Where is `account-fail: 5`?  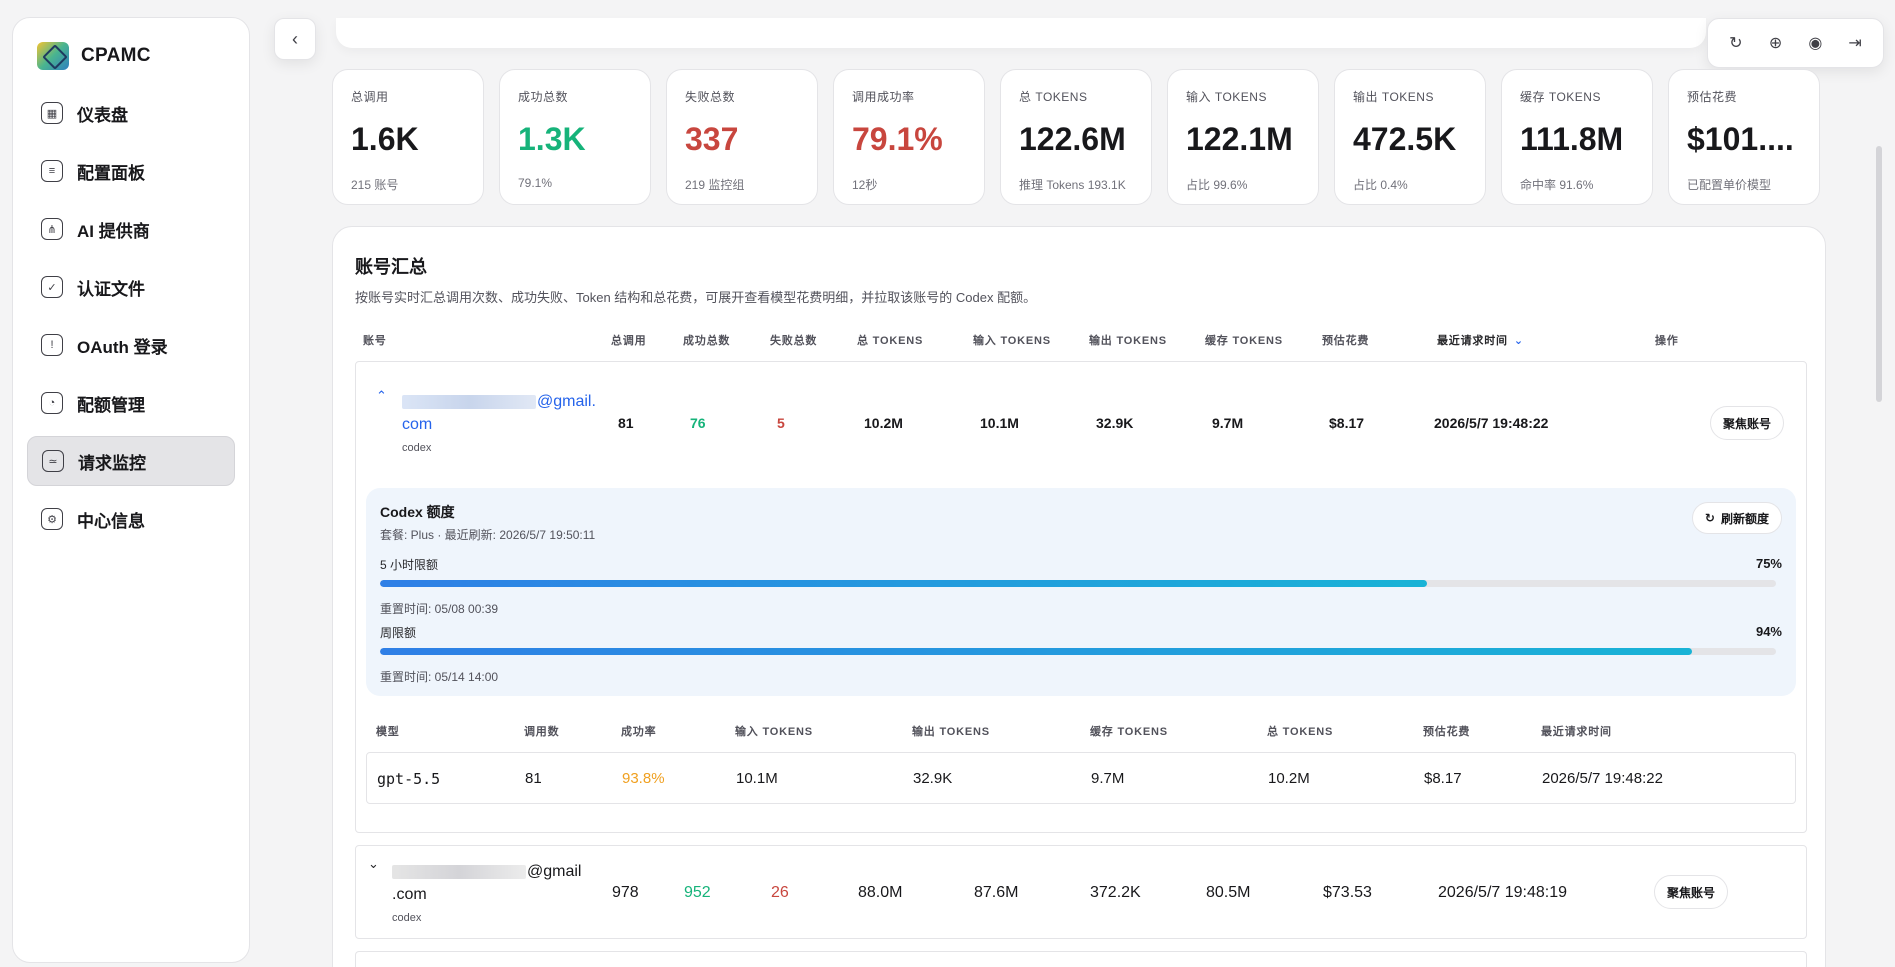
account-fail: 5 is located at coordinates (781, 423).